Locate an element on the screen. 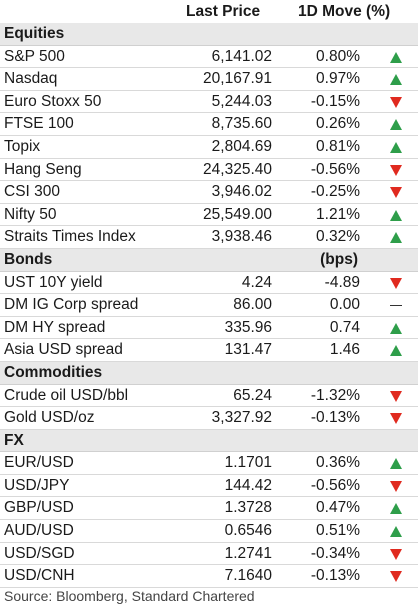 This screenshot has width=418, height=611. instrument-name: CSI 300 is located at coordinates (32, 192).